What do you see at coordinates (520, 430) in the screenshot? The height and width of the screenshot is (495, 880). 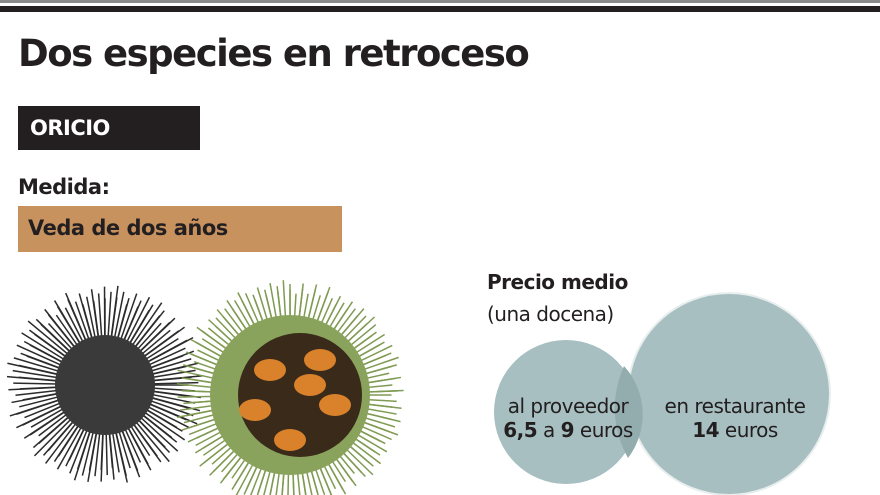 I see `supplier-from: 6,5` at bounding box center [520, 430].